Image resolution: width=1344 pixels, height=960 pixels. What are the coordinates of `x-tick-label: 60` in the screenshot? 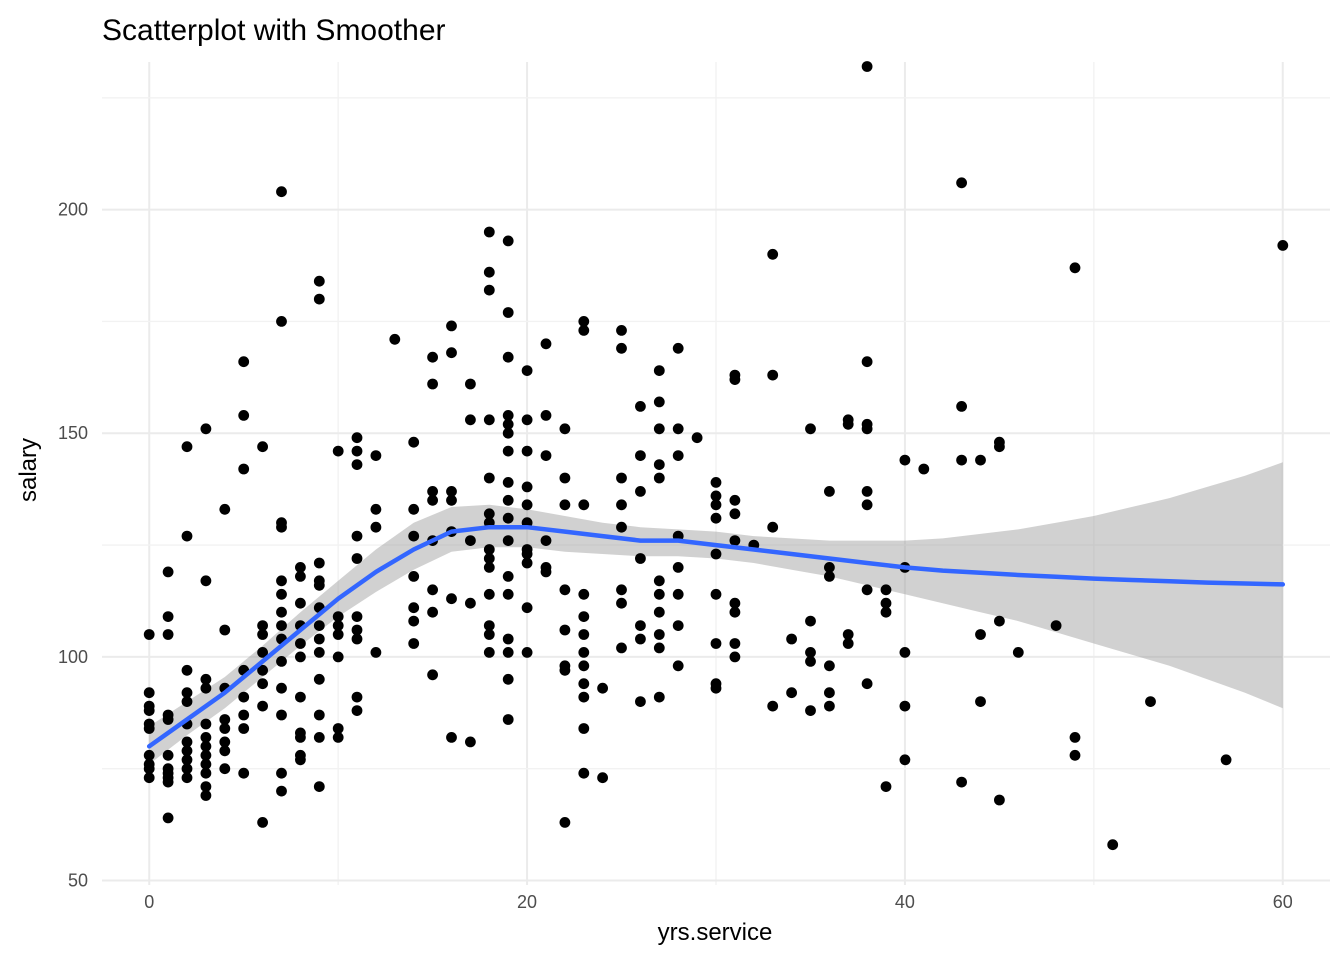 It's located at (1283, 902).